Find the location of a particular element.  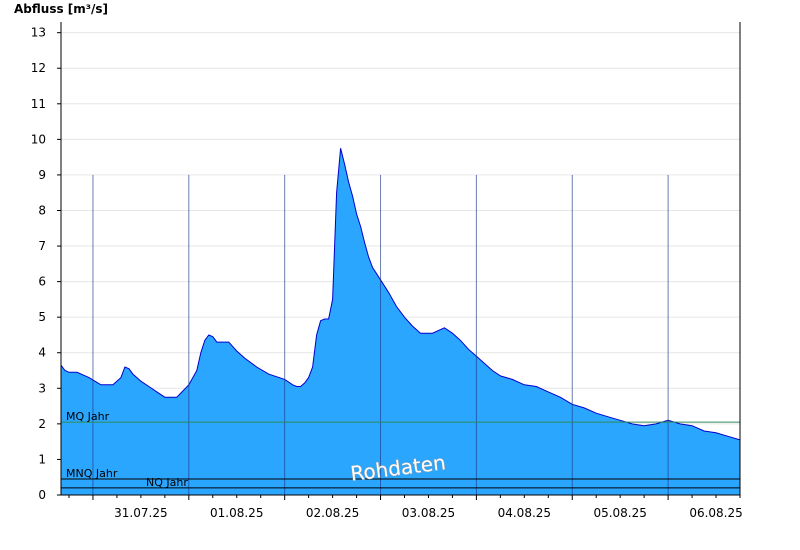

x-tick-label: 06.08.25 is located at coordinates (715, 513).